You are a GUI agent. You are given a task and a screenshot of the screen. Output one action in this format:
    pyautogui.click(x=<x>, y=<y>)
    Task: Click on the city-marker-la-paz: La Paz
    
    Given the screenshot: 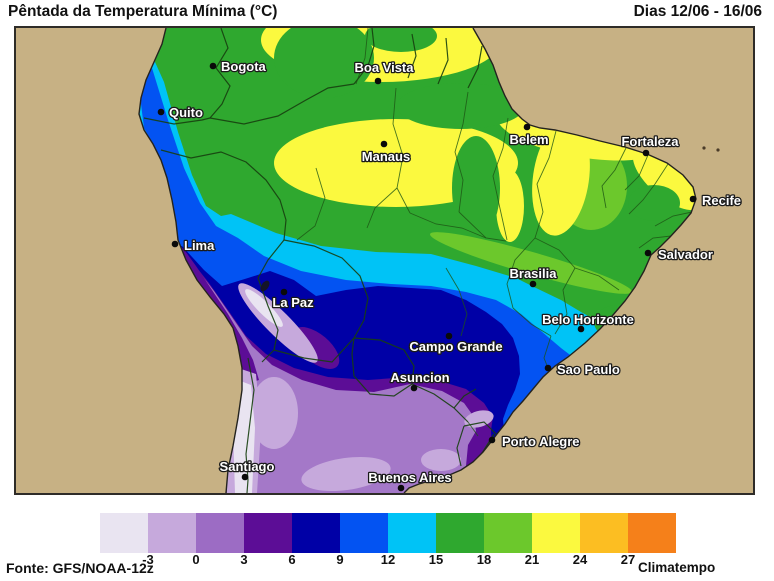 What is the action you would take?
    pyautogui.click(x=293, y=299)
    